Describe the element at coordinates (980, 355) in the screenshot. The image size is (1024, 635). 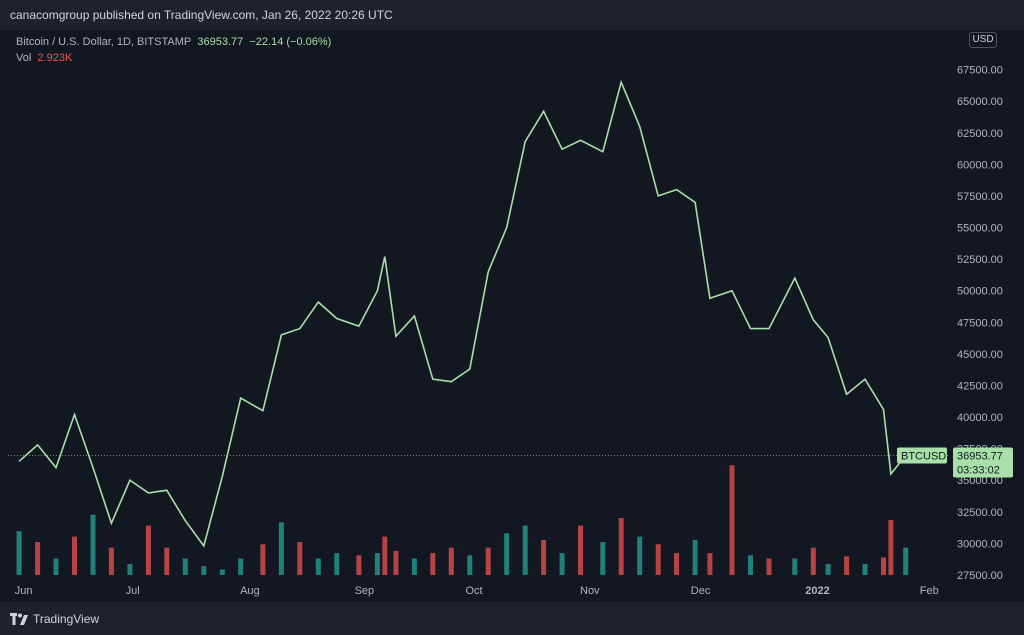
I see `price-axis-tick: 45000.00` at that location.